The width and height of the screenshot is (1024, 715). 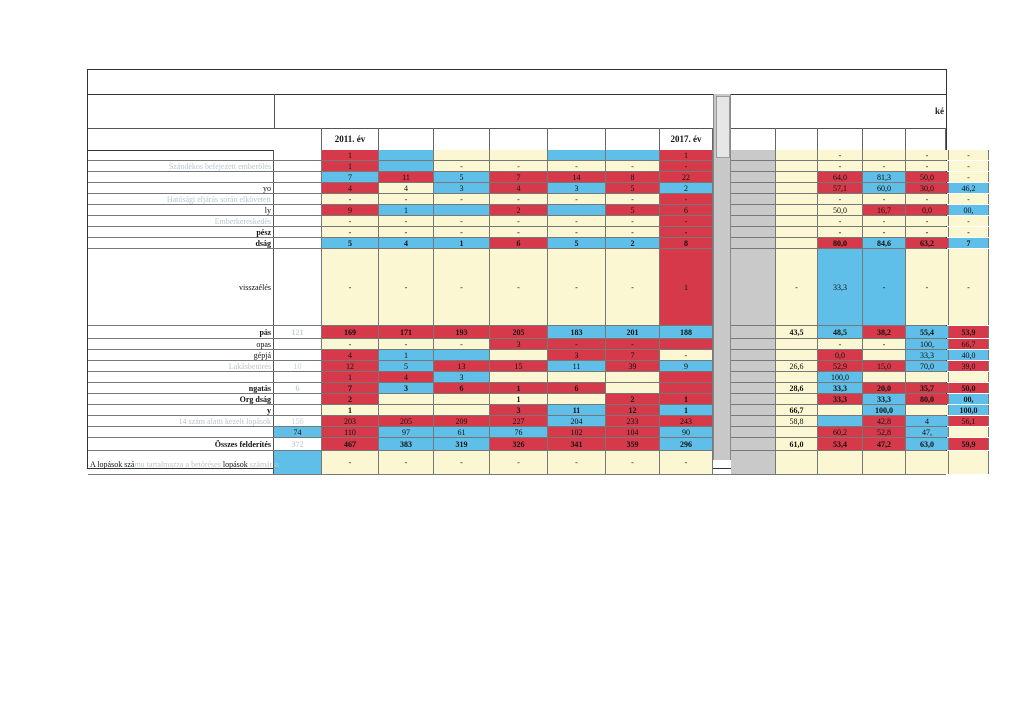 What do you see at coordinates (927, 432) in the screenshot?
I see `table-cell: 47,` at bounding box center [927, 432].